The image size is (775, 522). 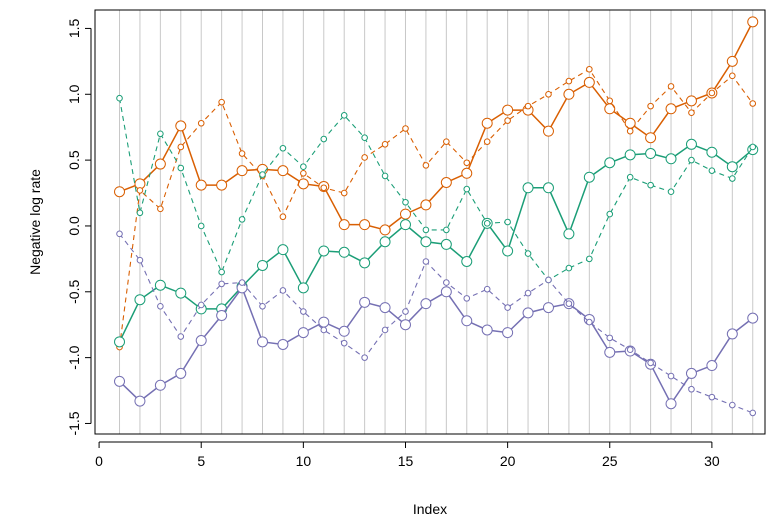 I want to click on y-tick-label: -1.5, so click(x=74, y=423).